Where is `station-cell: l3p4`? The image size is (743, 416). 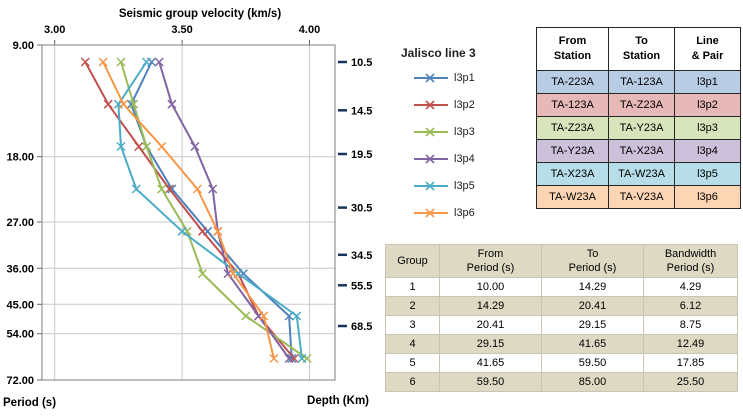
station-cell: l3p4 is located at coordinates (707, 151).